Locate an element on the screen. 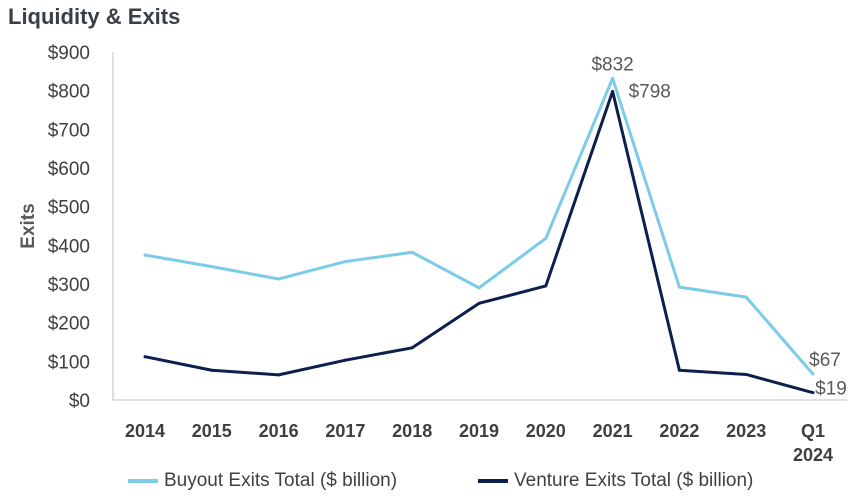  y-tick-label: $300 is located at coordinates (69, 285).